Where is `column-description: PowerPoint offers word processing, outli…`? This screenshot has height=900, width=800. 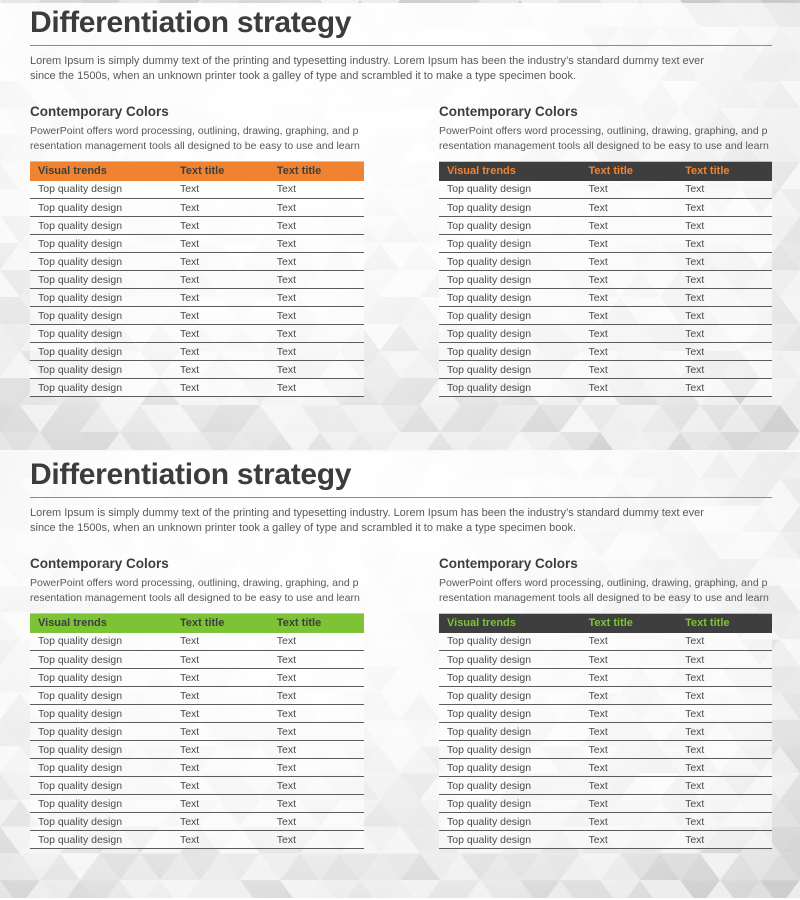
column-description: PowerPoint offers word processing, outli… is located at coordinates (197, 139).